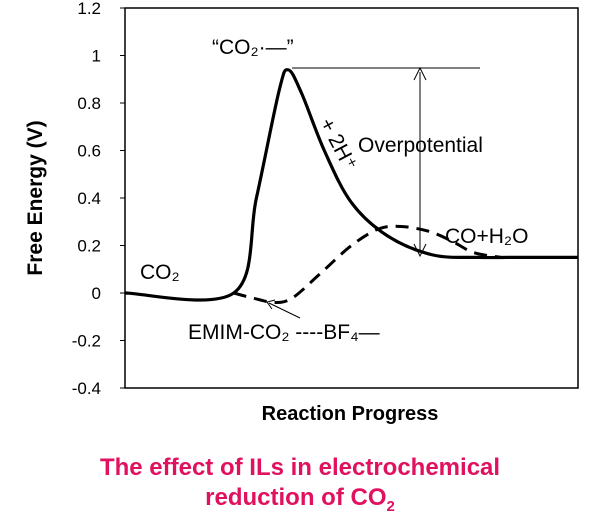 The height and width of the screenshot is (532, 600). I want to click on y-tick-label: 1, so click(96, 56).